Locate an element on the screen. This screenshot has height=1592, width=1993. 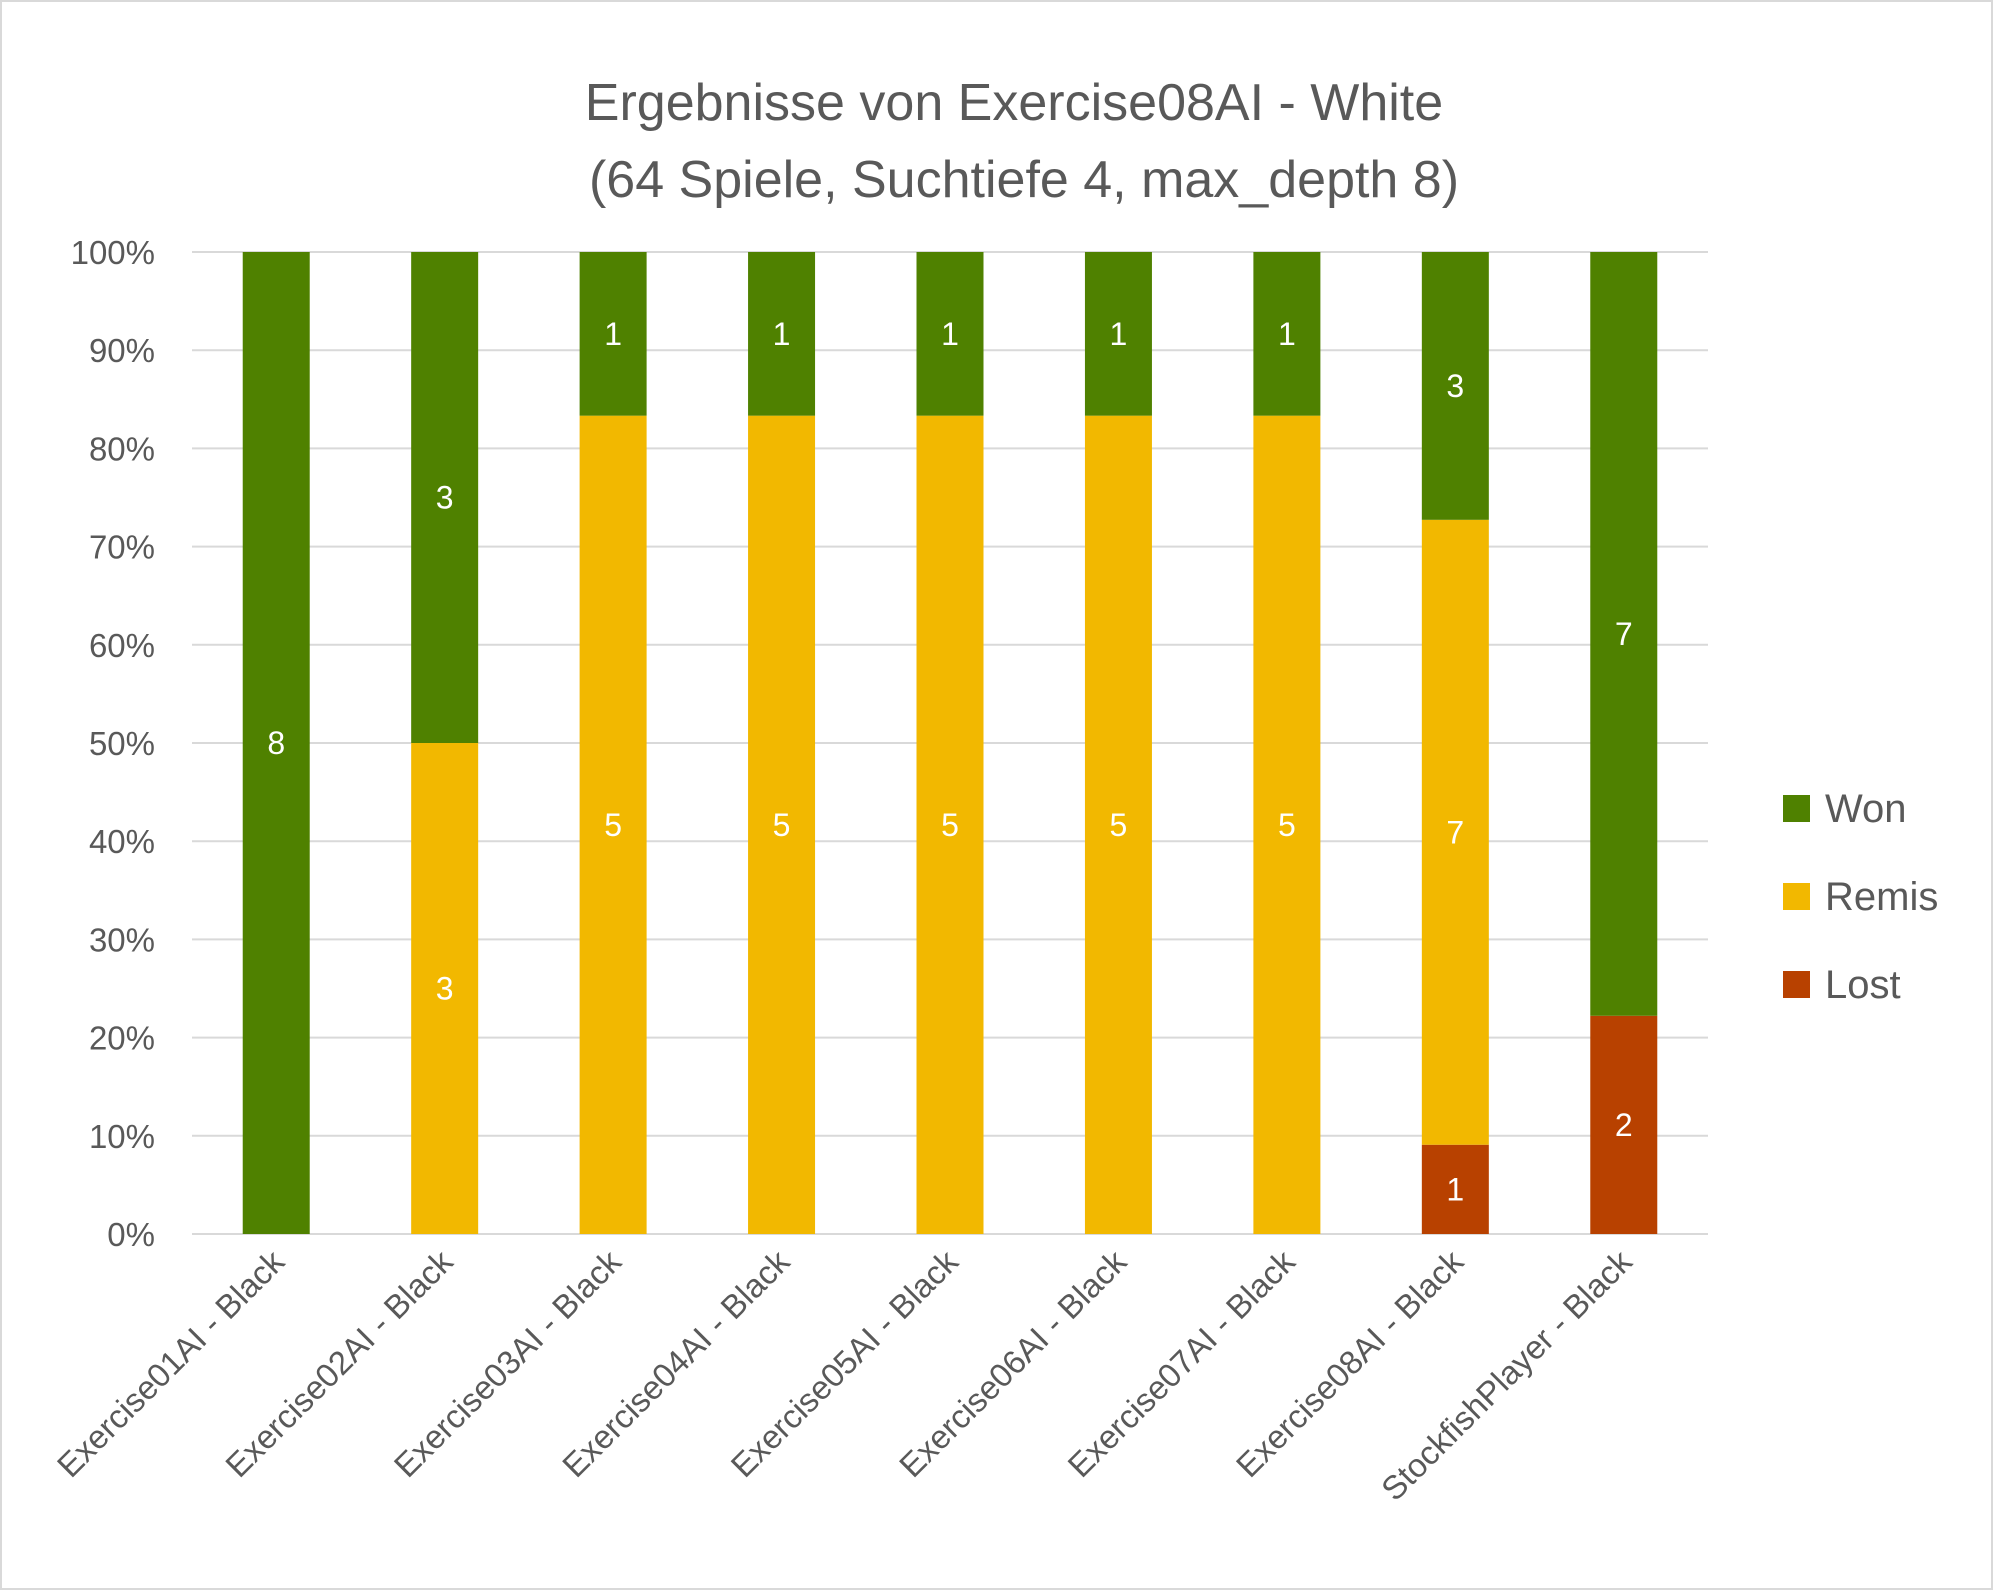
data-label-lost: 2 is located at coordinates (1624, 1125).